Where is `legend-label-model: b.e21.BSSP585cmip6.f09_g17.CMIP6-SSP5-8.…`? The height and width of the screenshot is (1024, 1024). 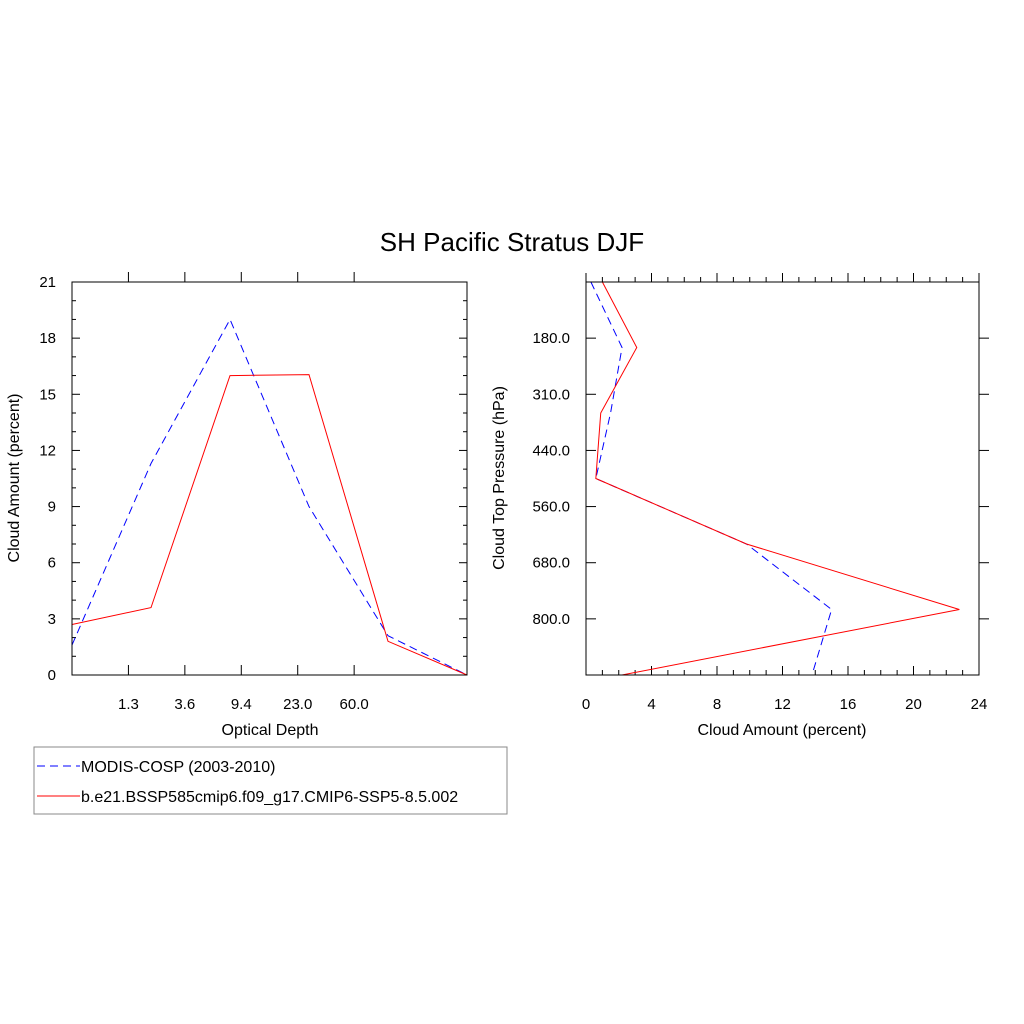
legend-label-model: b.e21.BSSP585cmip6.f09_g17.CMIP6-SSP5-8.… is located at coordinates (269, 797).